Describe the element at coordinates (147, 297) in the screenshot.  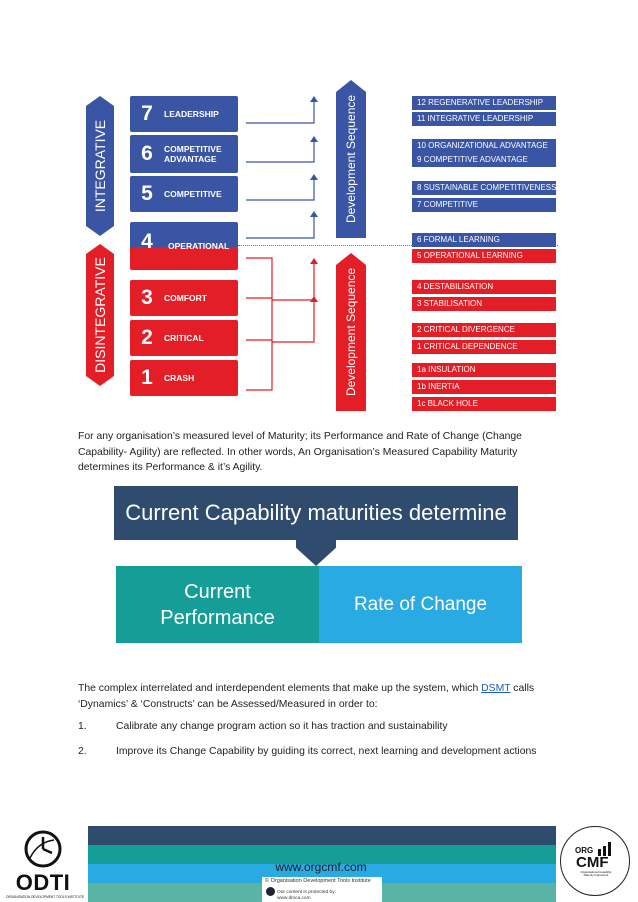
I see `level-number: 3` at that location.